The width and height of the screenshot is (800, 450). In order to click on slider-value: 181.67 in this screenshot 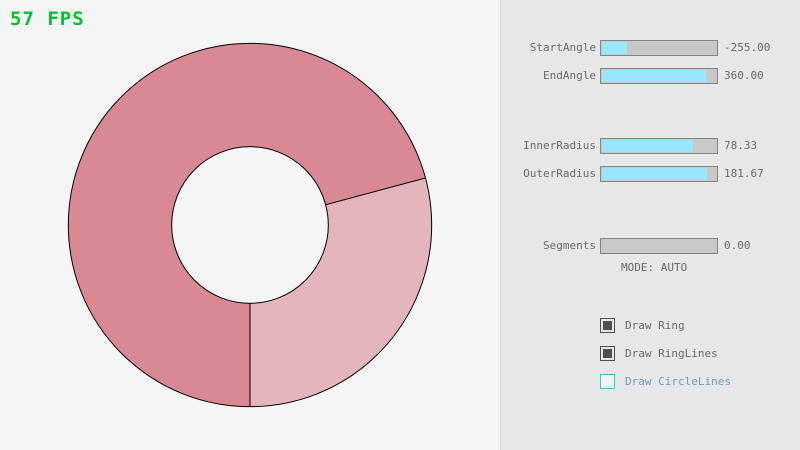, I will do `click(744, 173)`.